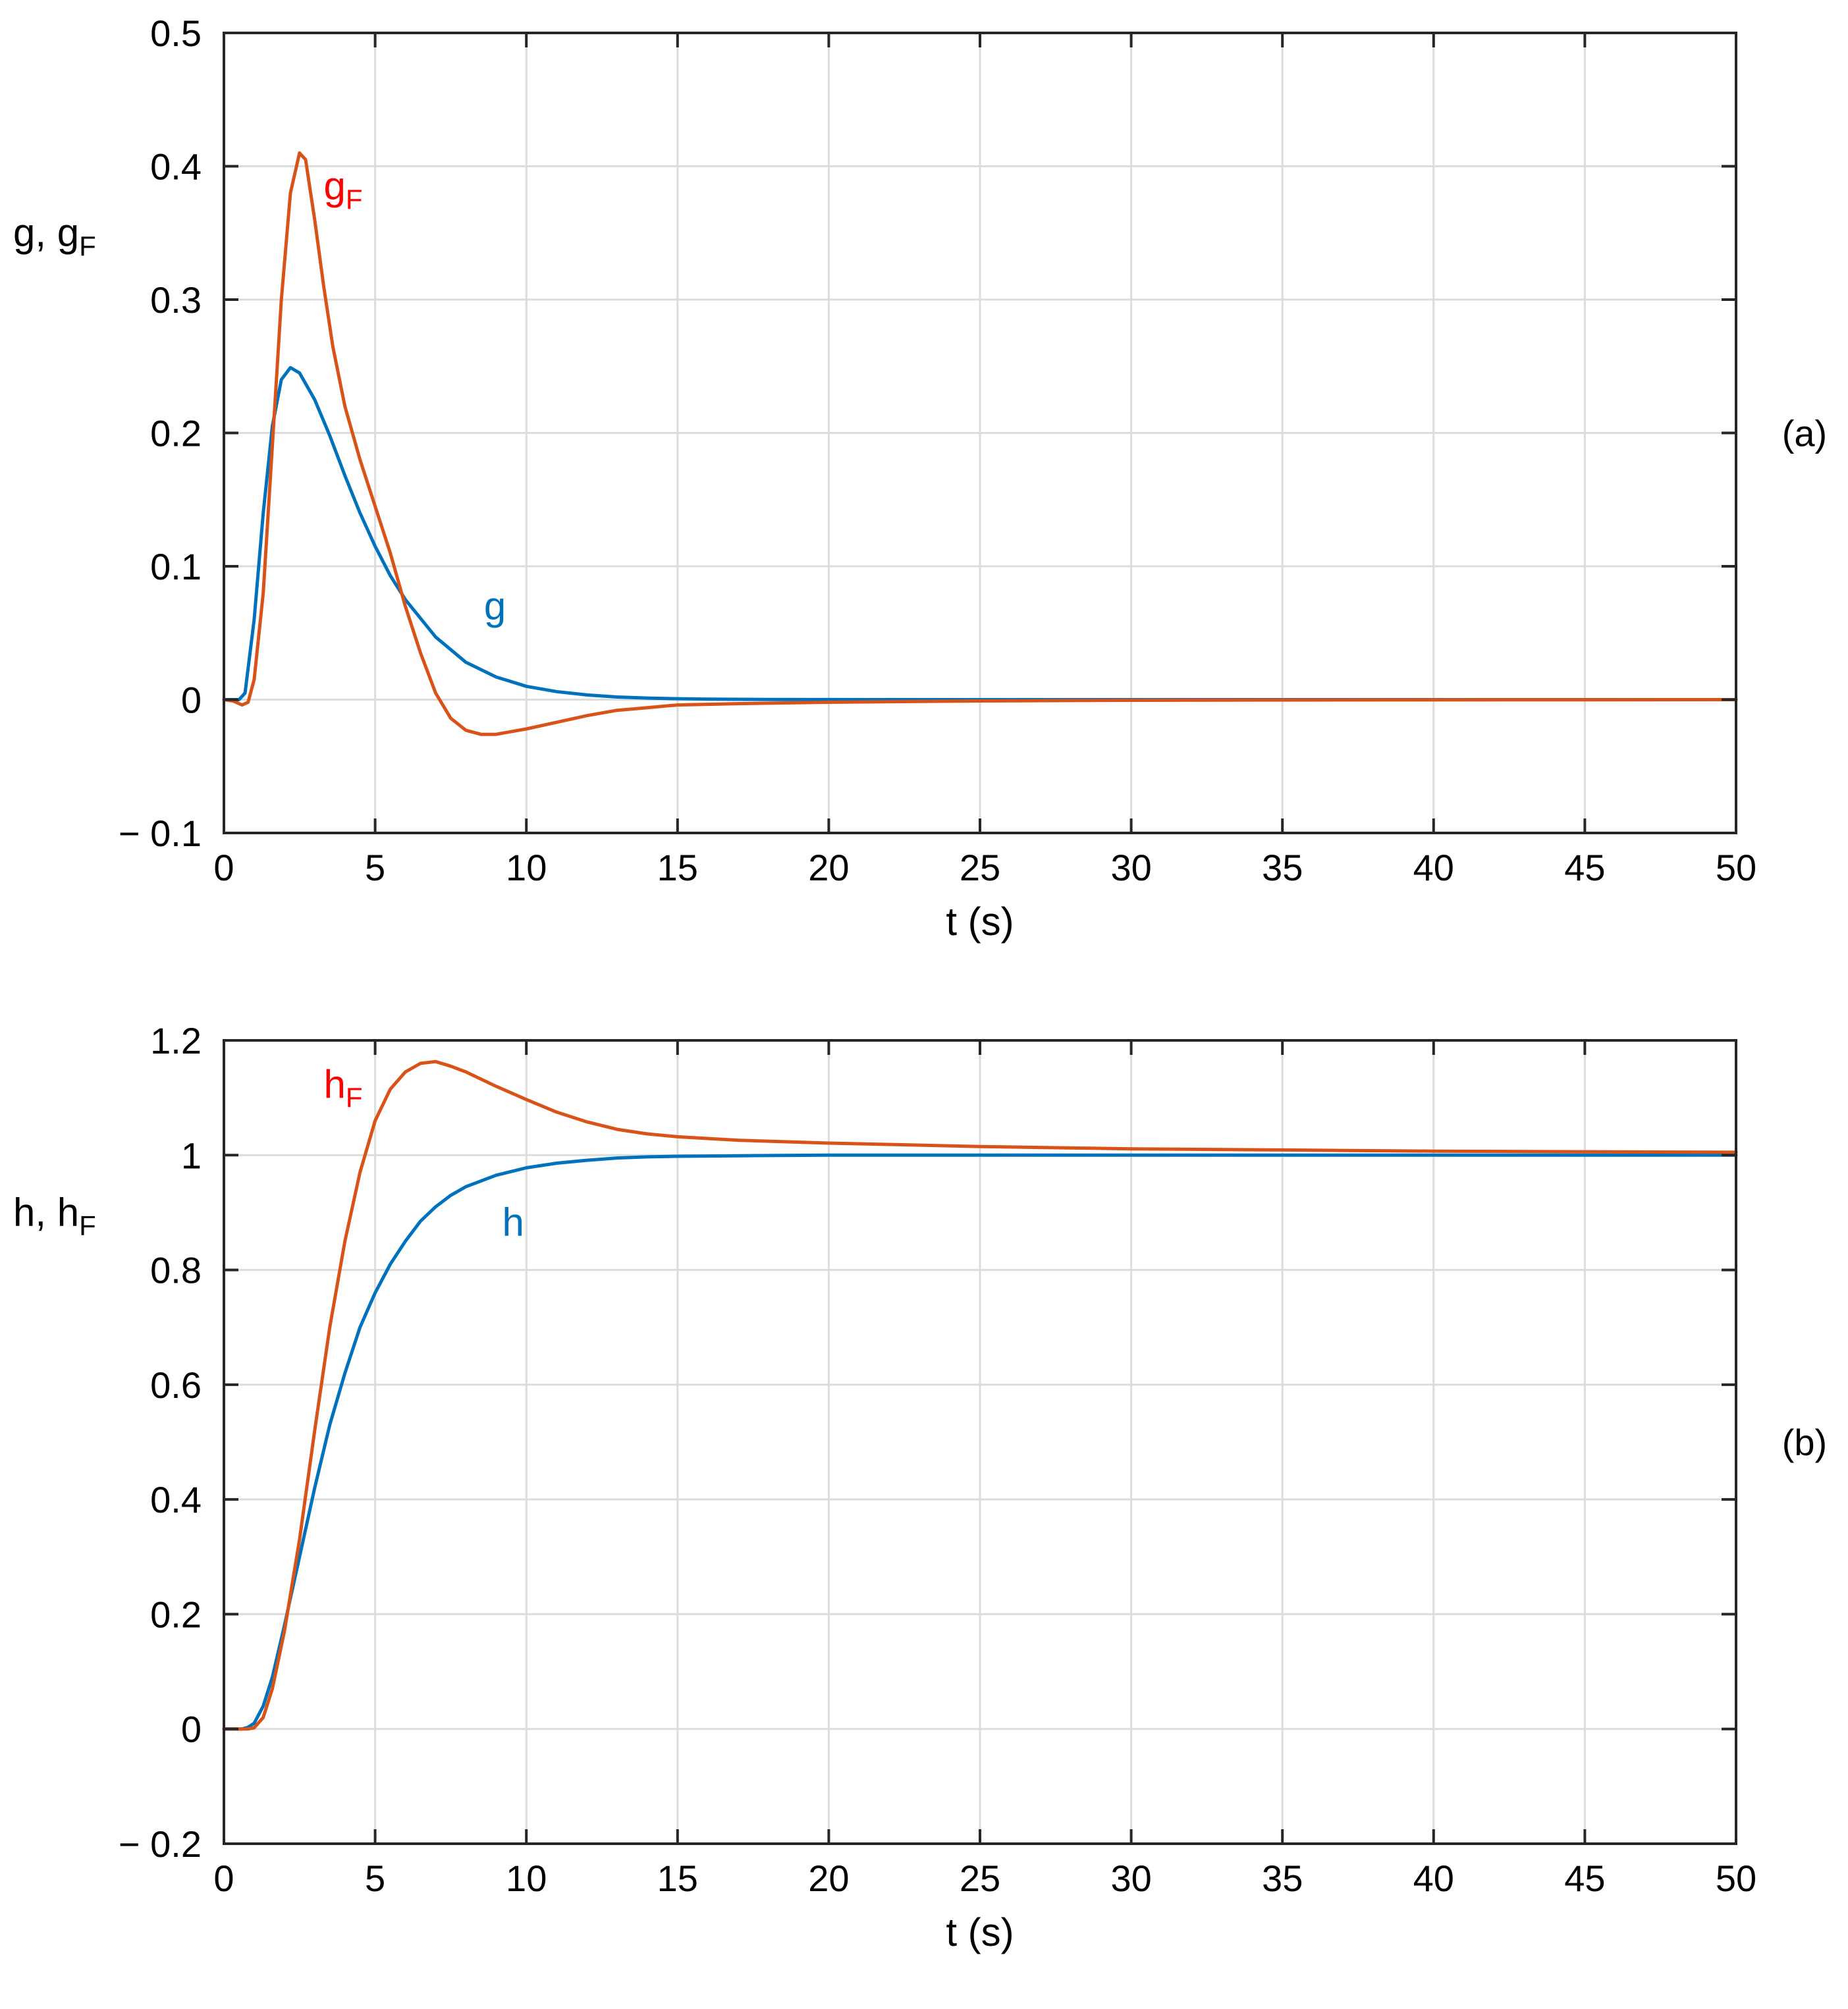  What do you see at coordinates (160, 833) in the screenshot?
I see `y-tick-label: − 0.1` at bounding box center [160, 833].